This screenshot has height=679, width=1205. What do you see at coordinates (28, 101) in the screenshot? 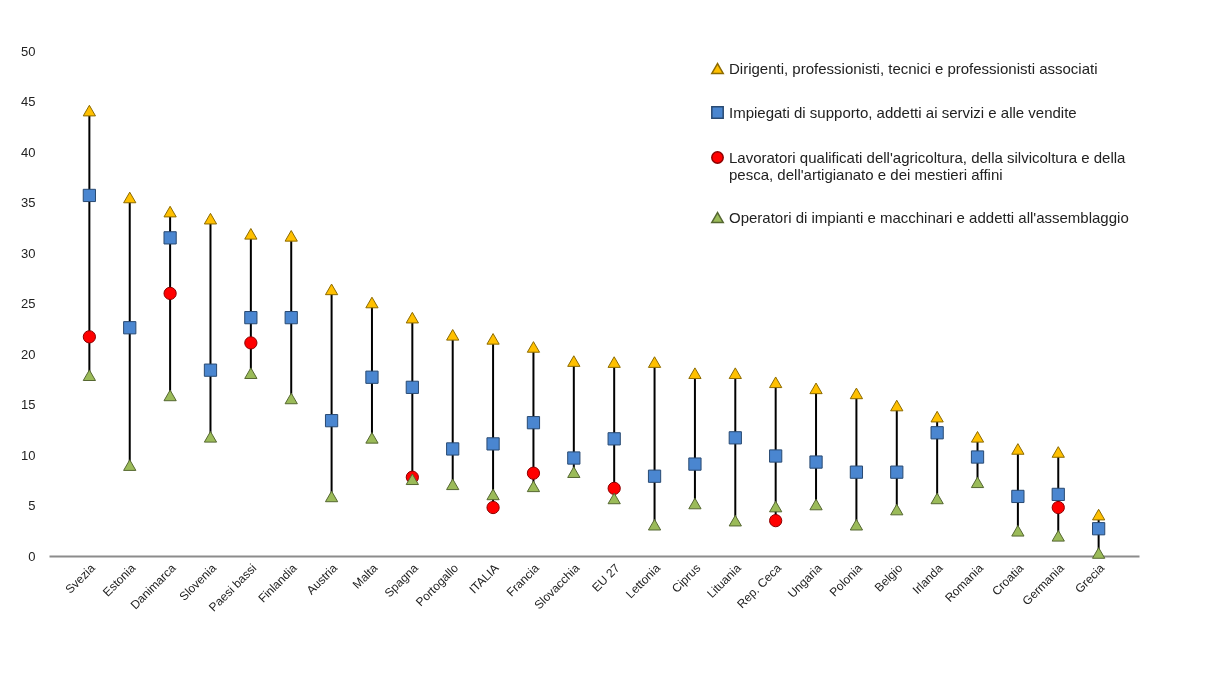
I see `y-tick-label: 45` at bounding box center [28, 101].